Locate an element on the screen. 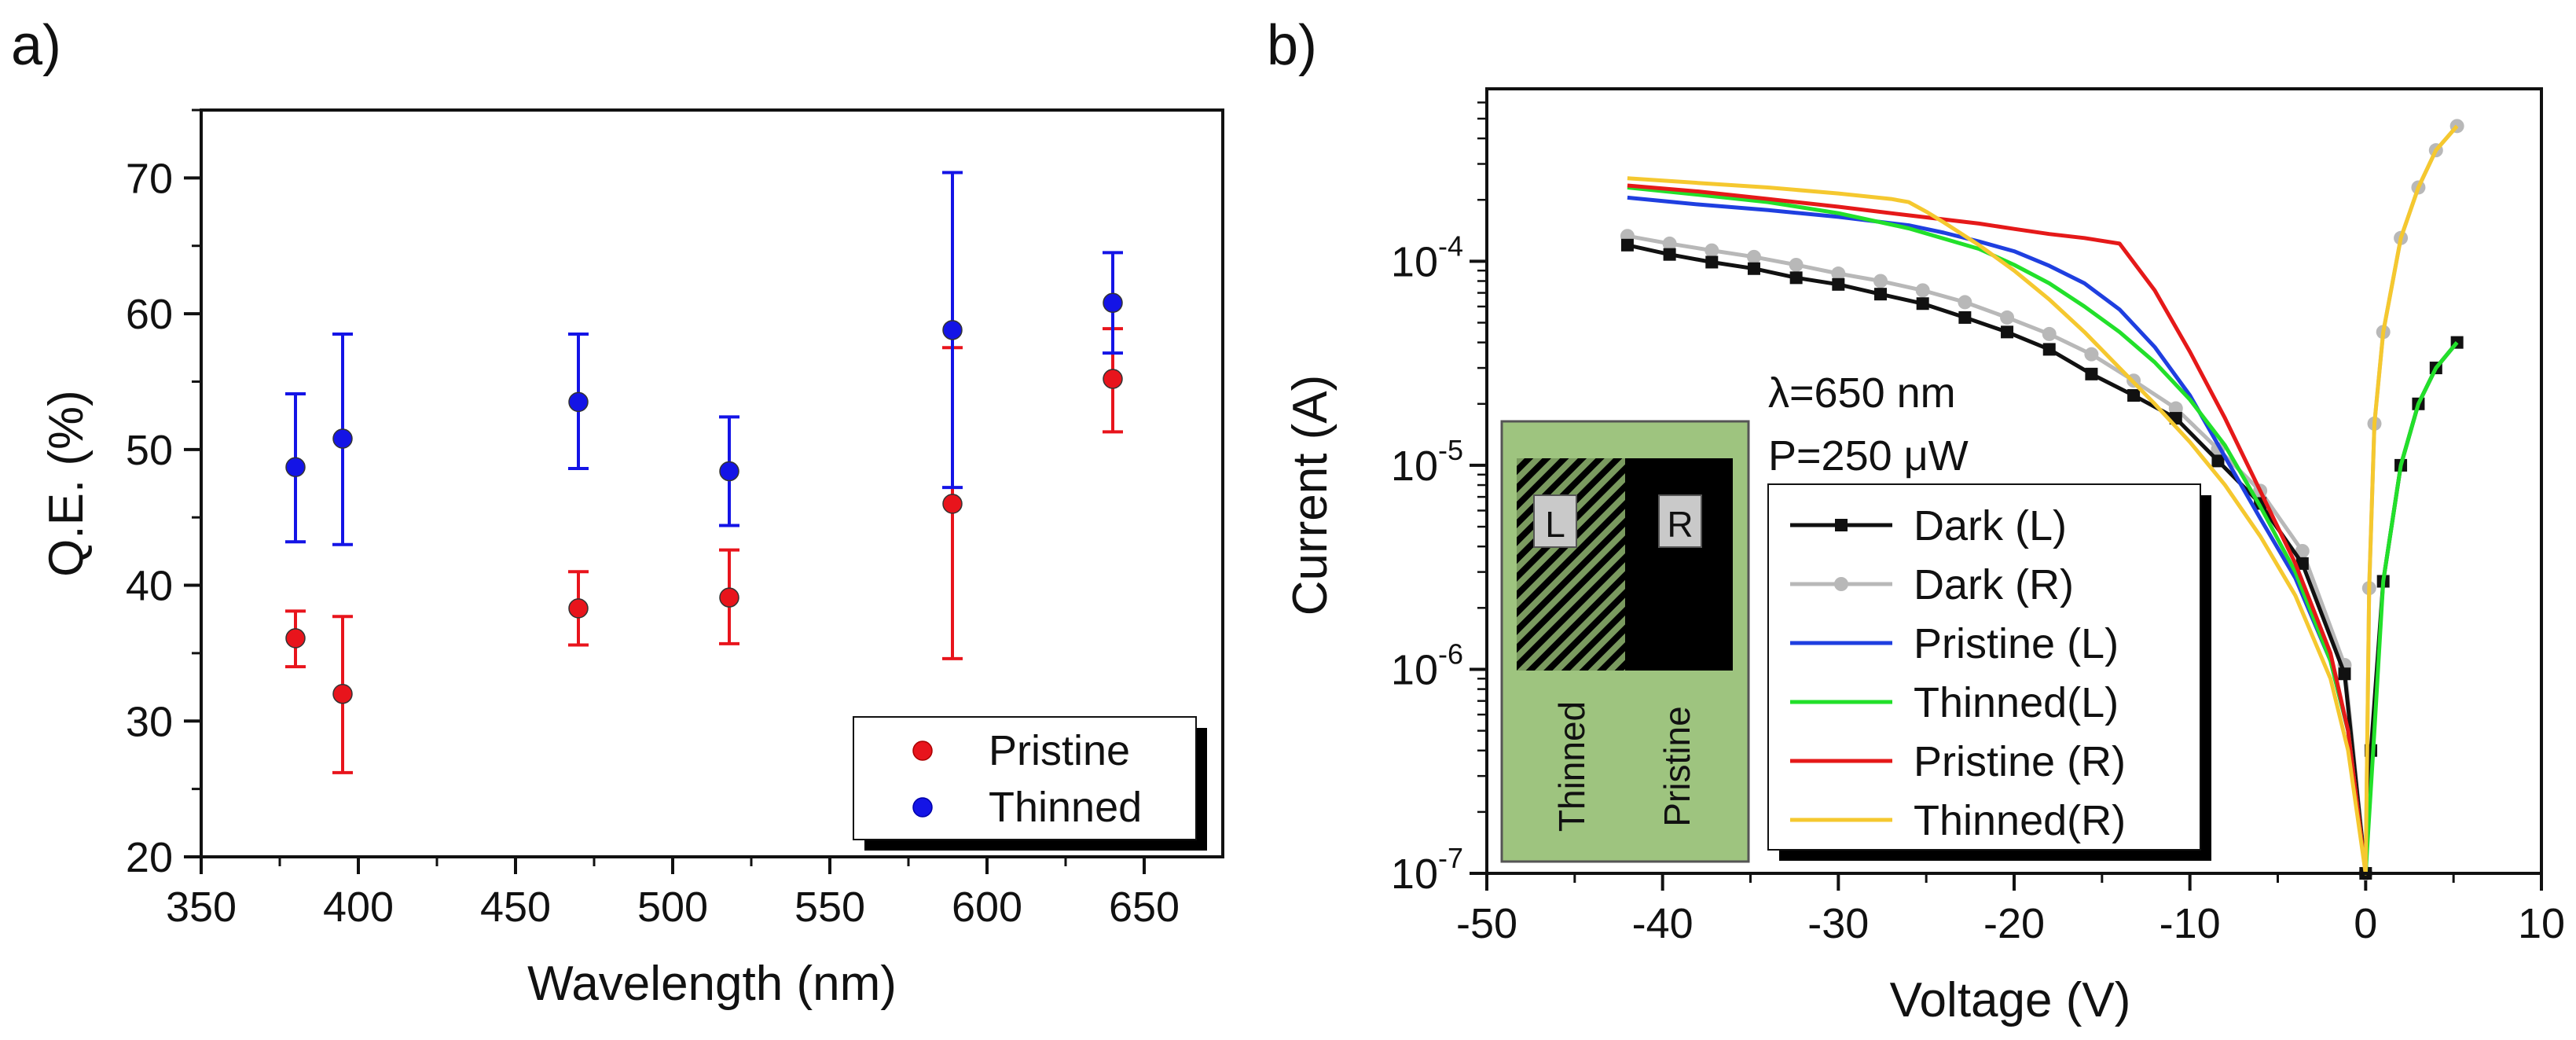 This screenshot has width=2576, height=1040. inset-pristine-label: Pristine is located at coordinates (1677, 766).